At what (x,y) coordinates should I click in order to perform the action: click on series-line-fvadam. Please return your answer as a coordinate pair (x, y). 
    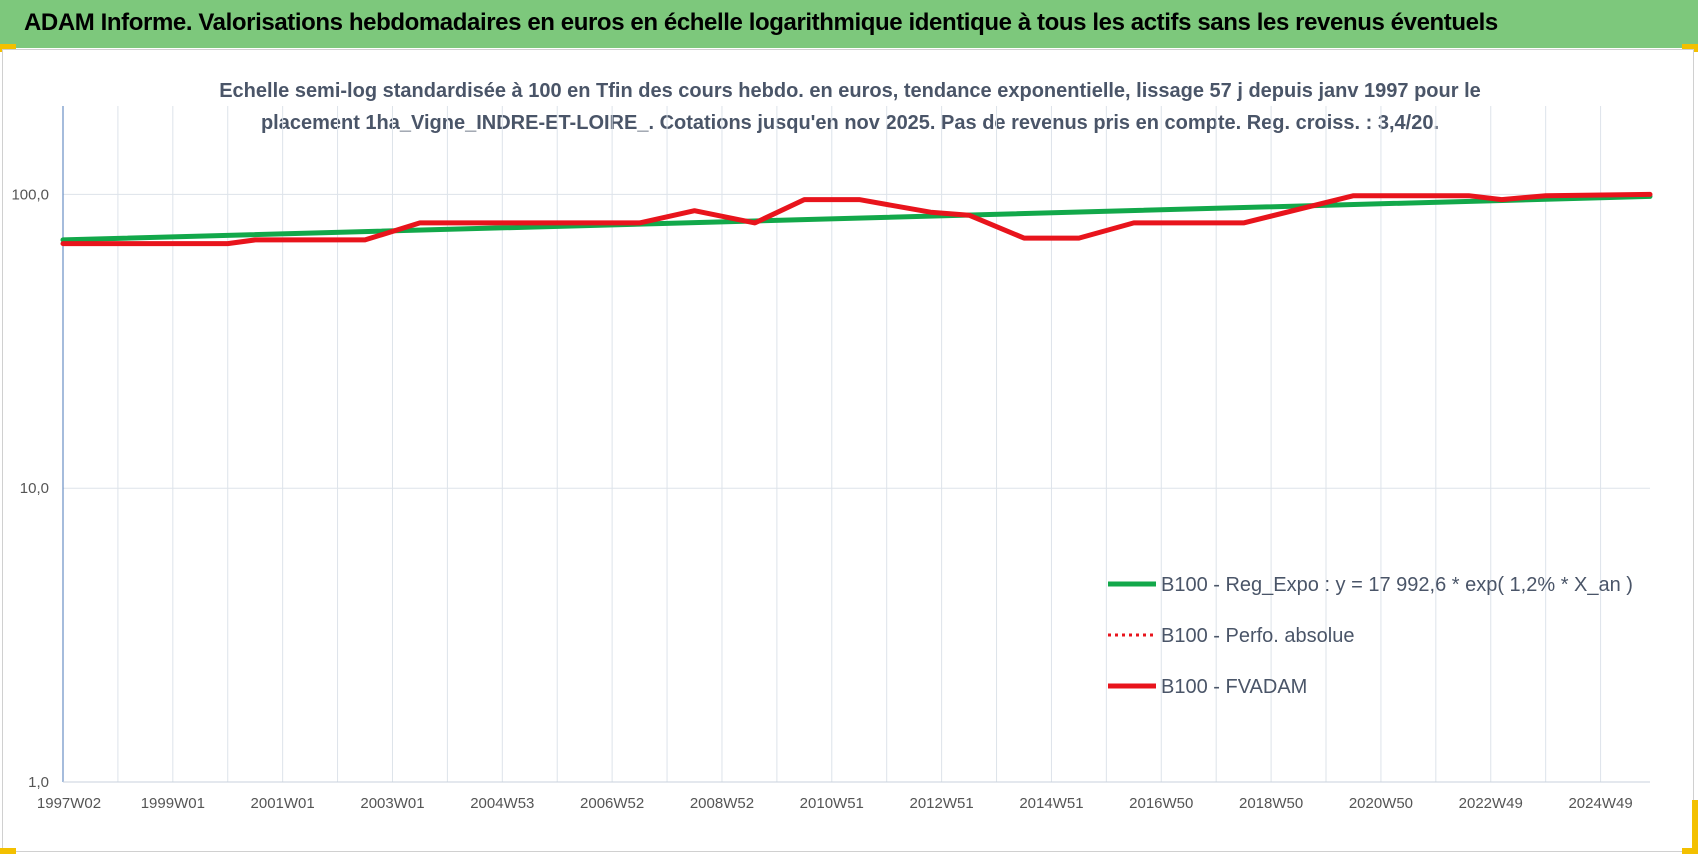
    Looking at the image, I should click on (856, 219).